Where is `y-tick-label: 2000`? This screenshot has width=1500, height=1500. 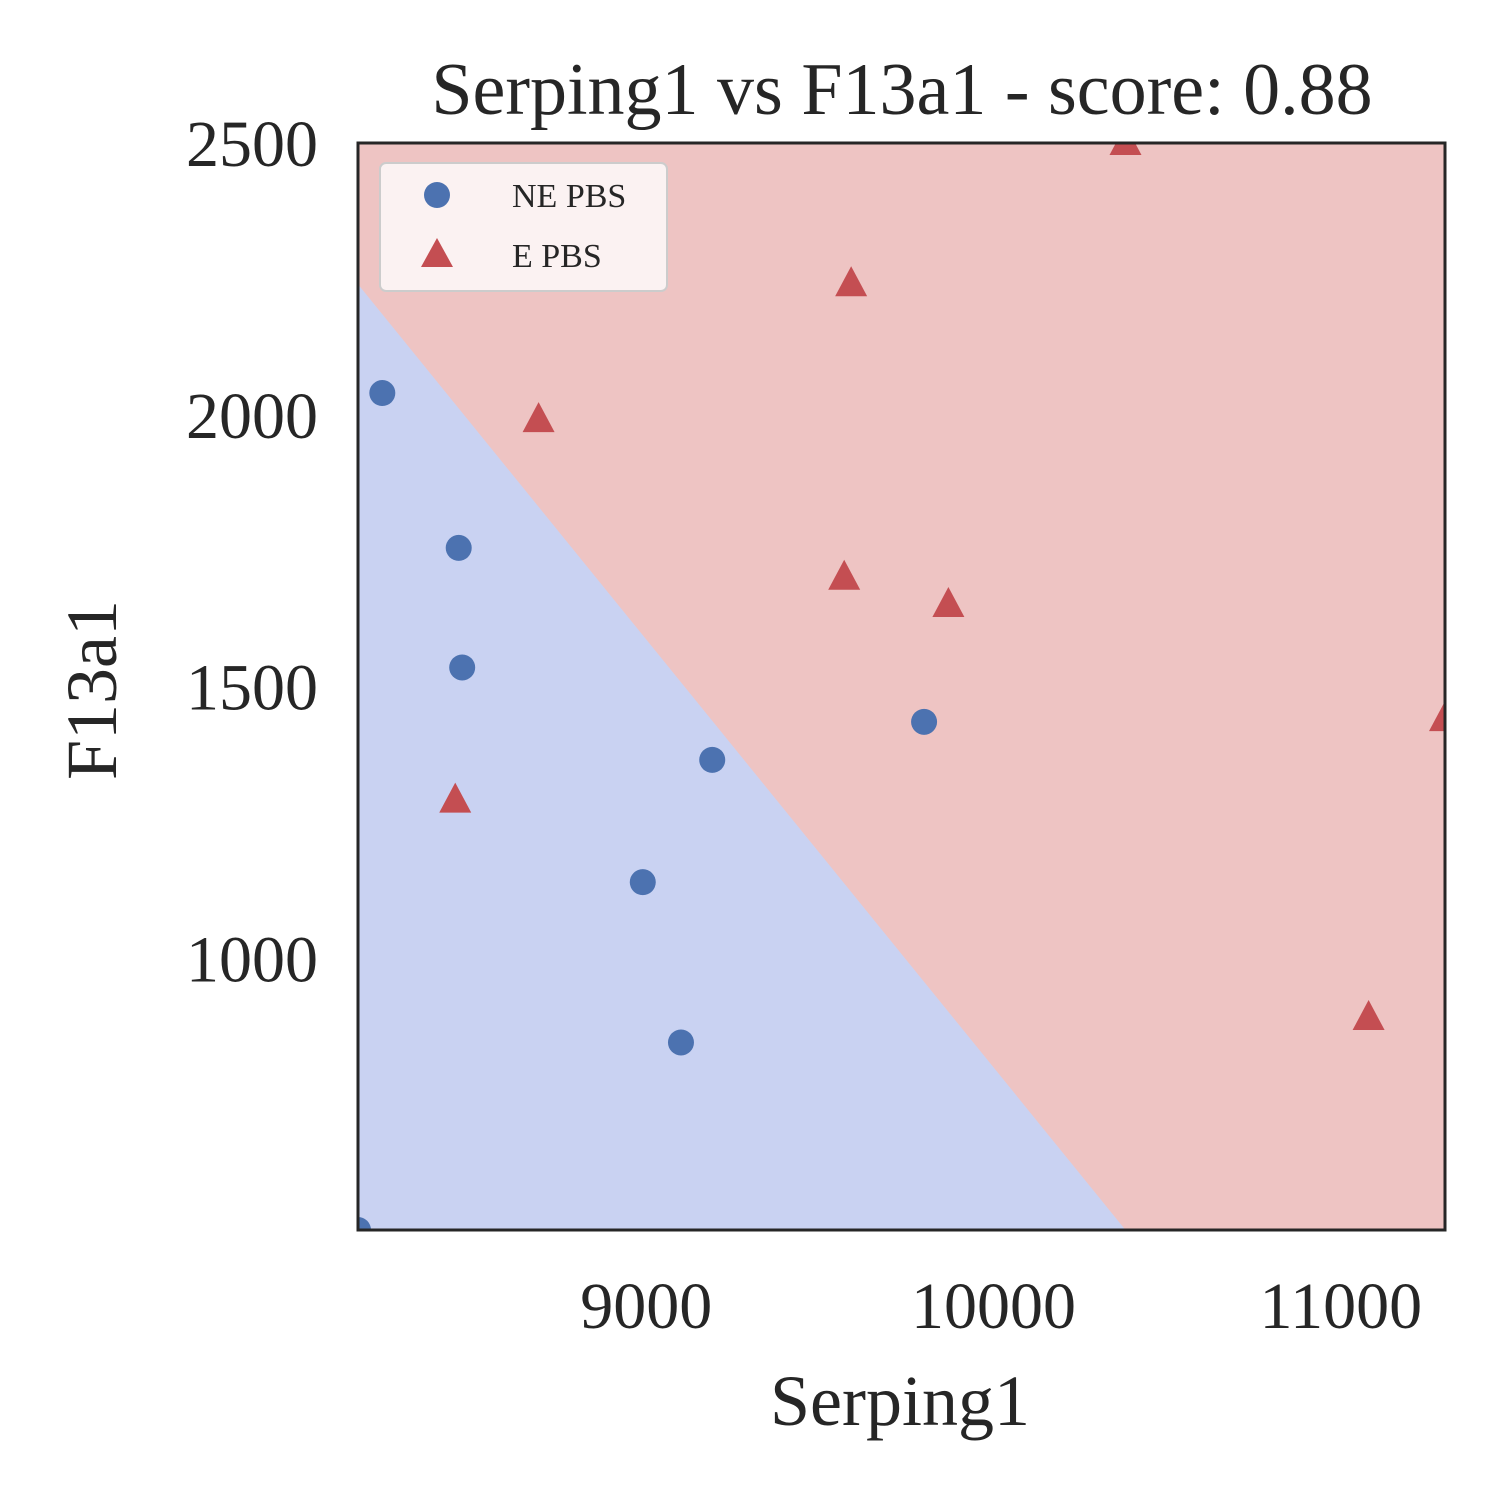 y-tick-label: 2000 is located at coordinates (252, 416).